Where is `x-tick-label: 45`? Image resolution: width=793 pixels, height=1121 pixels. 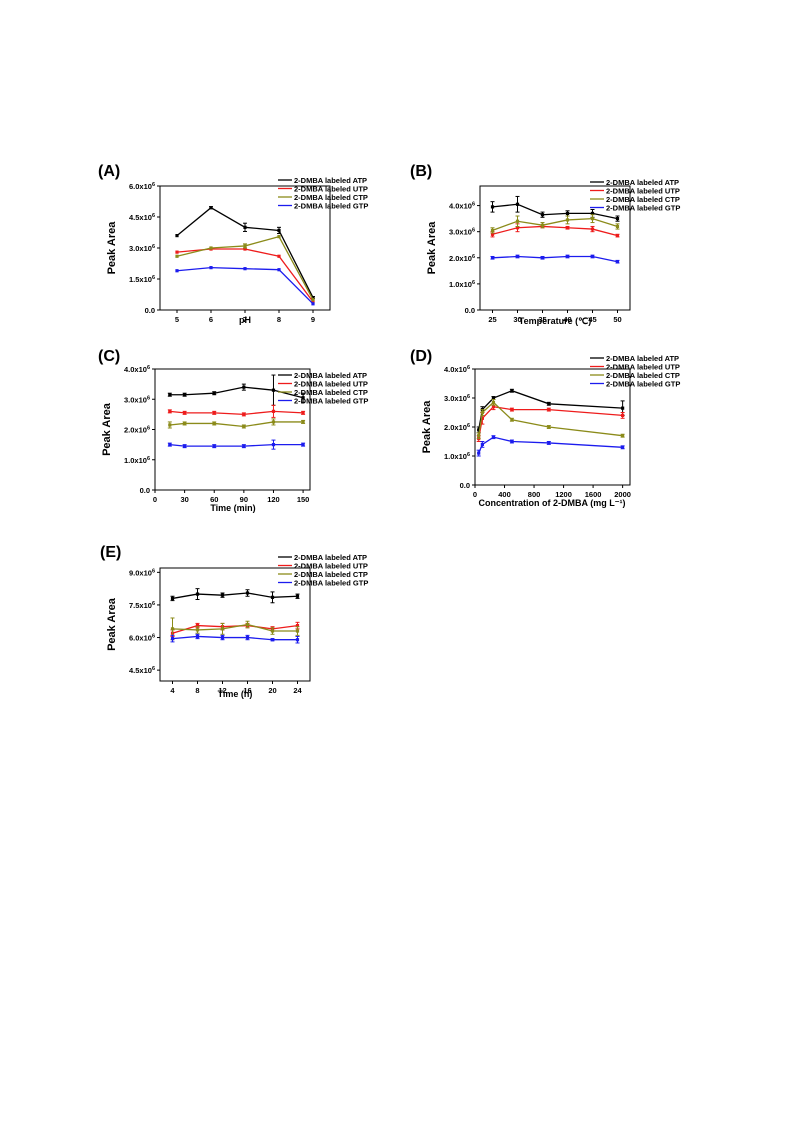 x-tick-label: 45 is located at coordinates (592, 319).